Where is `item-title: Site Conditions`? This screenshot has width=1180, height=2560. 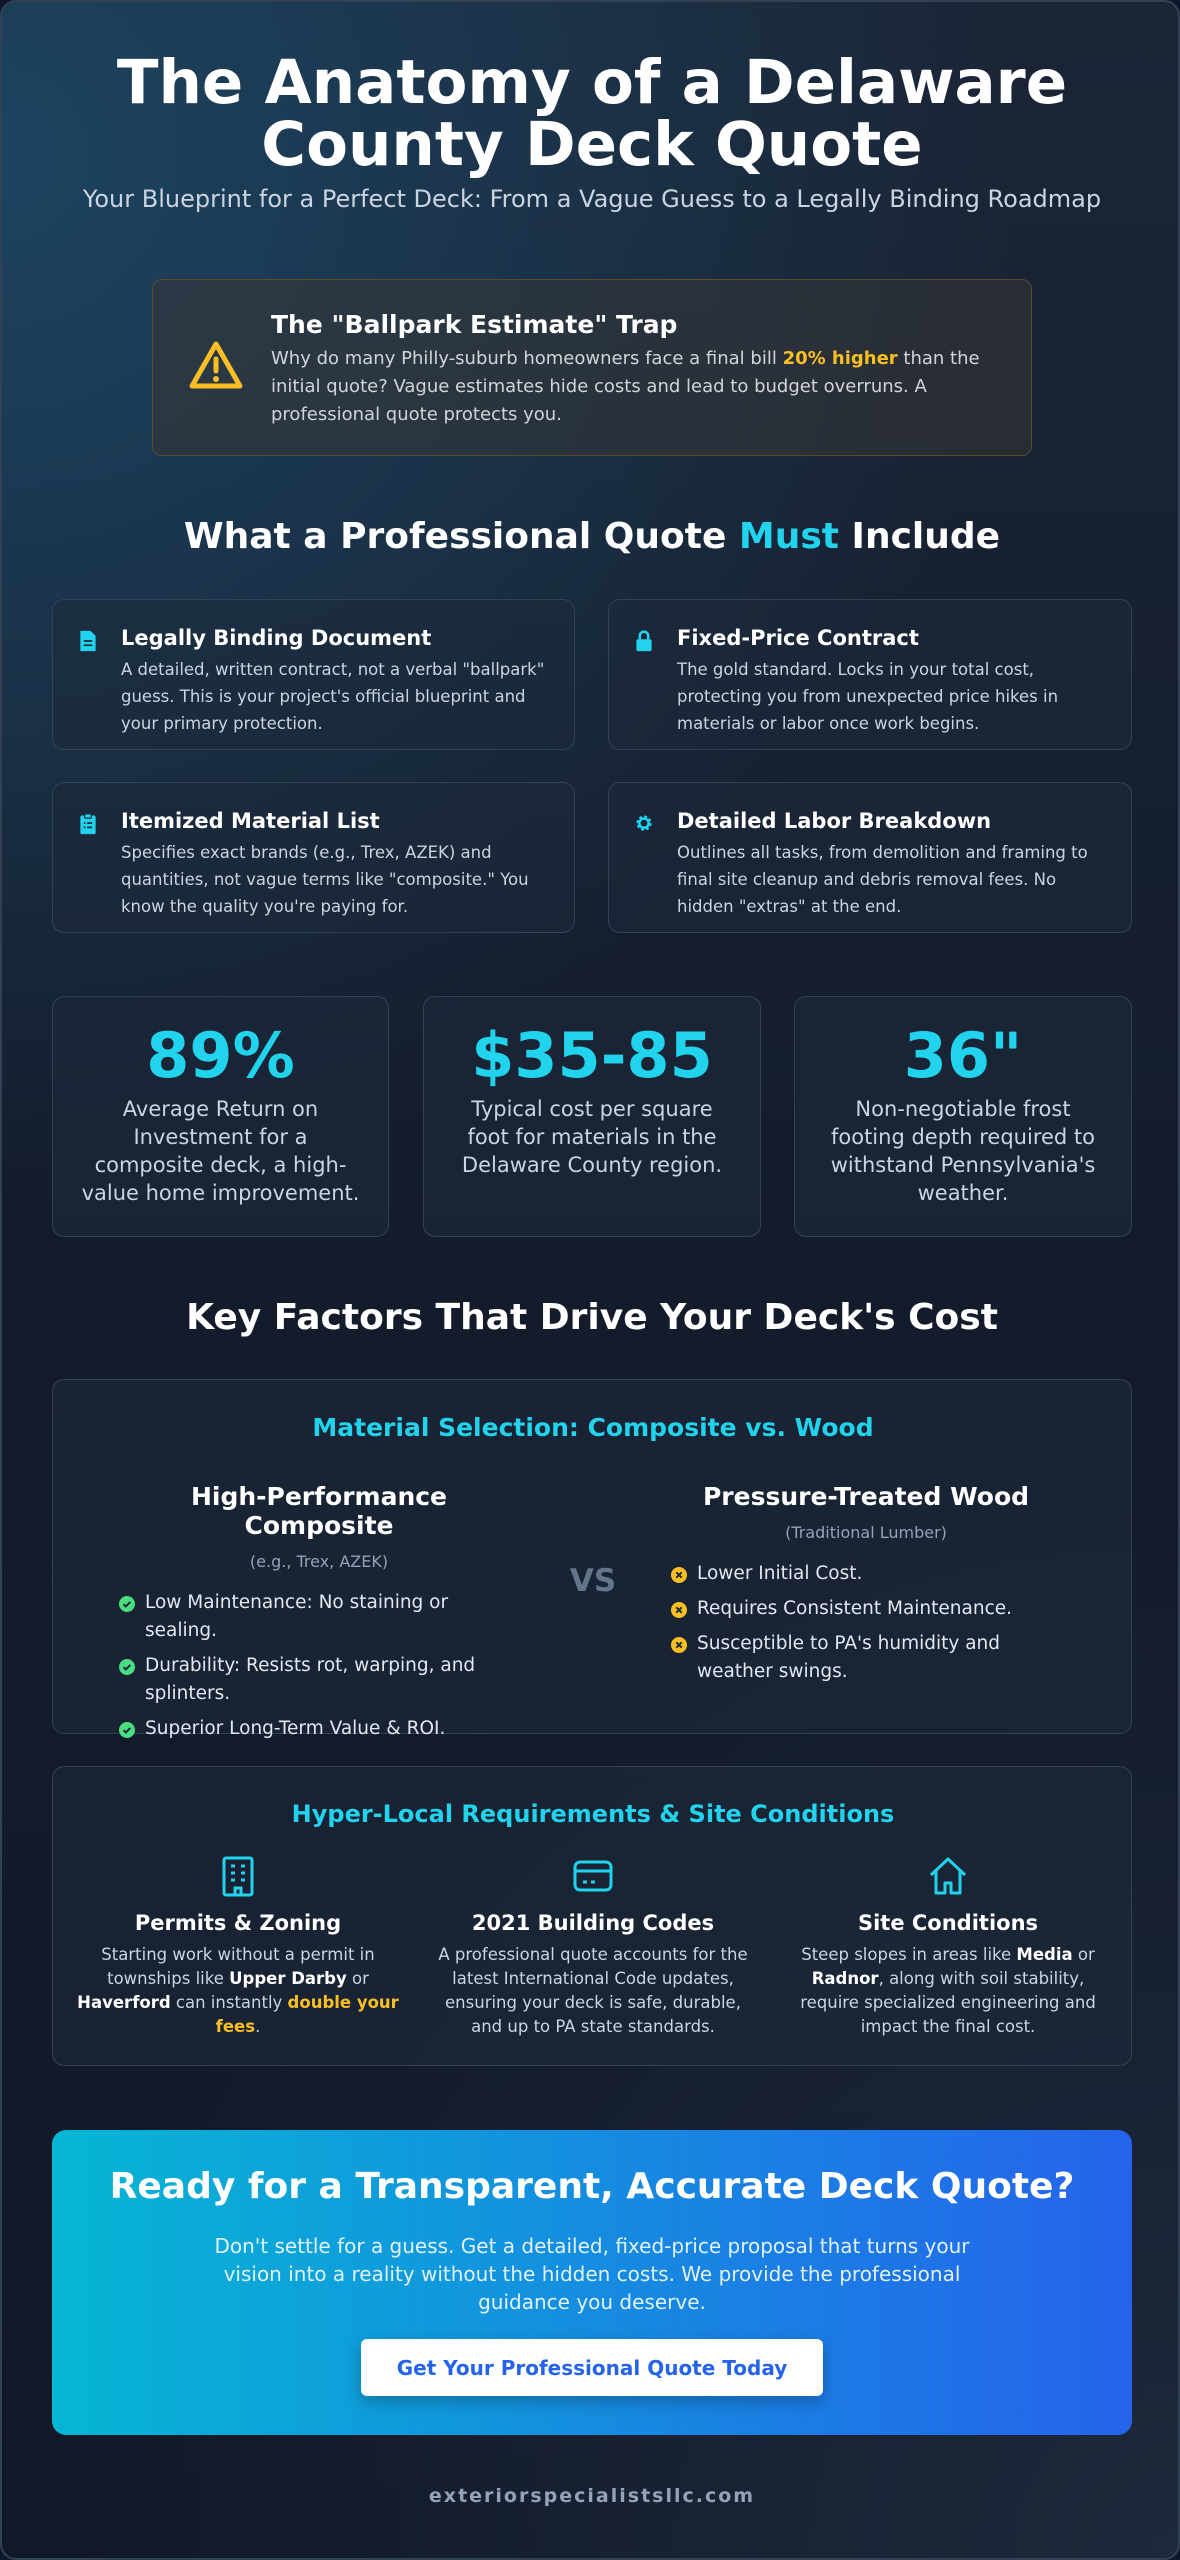 item-title: Site Conditions is located at coordinates (948, 1923).